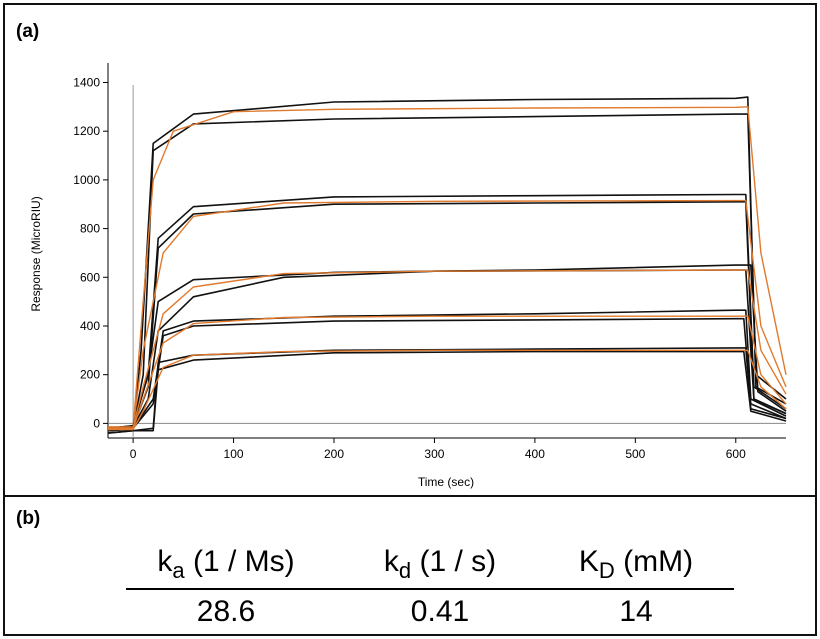 The height and width of the screenshot is (639, 820). I want to click on x-tick-label: 100, so click(234, 454).